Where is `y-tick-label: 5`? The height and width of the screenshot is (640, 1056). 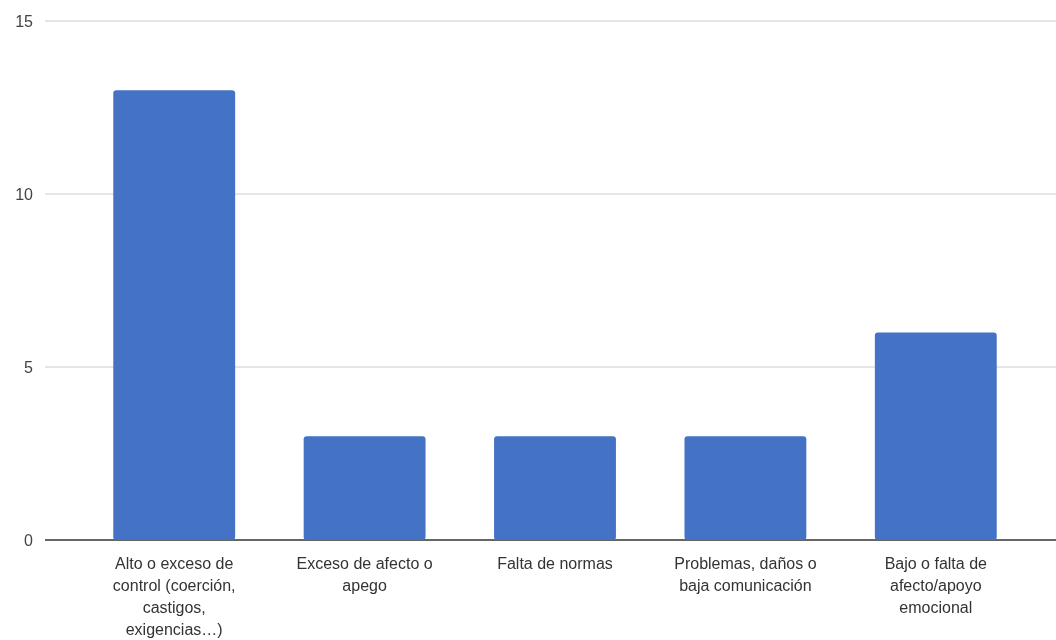
y-tick-label: 5 is located at coordinates (29, 367).